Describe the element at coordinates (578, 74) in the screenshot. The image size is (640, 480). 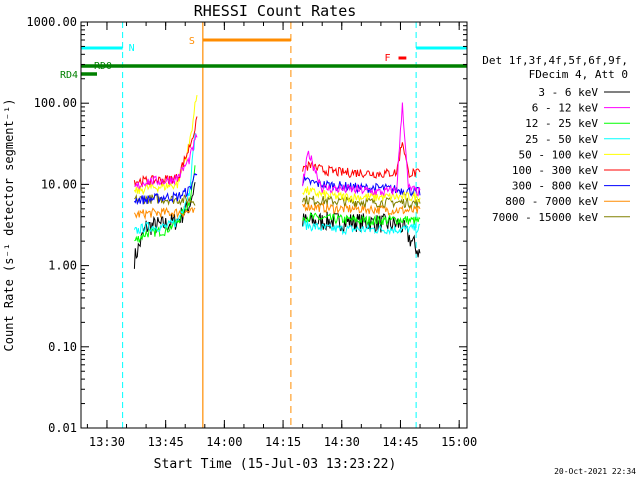
I see `legend-header-line-2: FDecim 4, Att 0` at that location.